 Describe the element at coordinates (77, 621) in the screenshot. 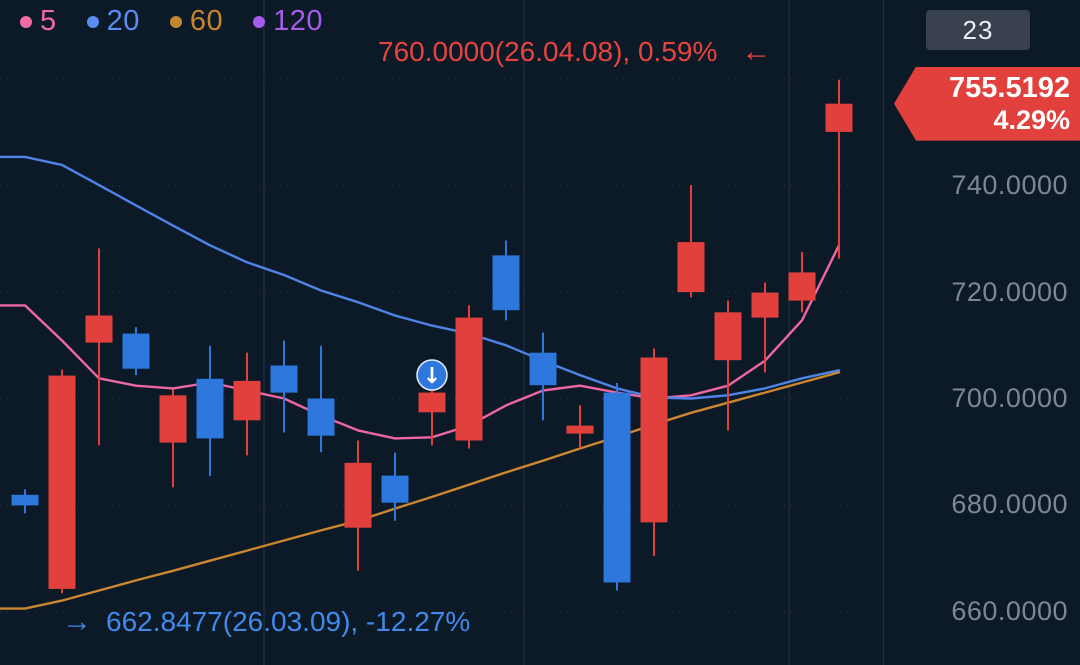

I see `right-arrow-icon: →` at that location.